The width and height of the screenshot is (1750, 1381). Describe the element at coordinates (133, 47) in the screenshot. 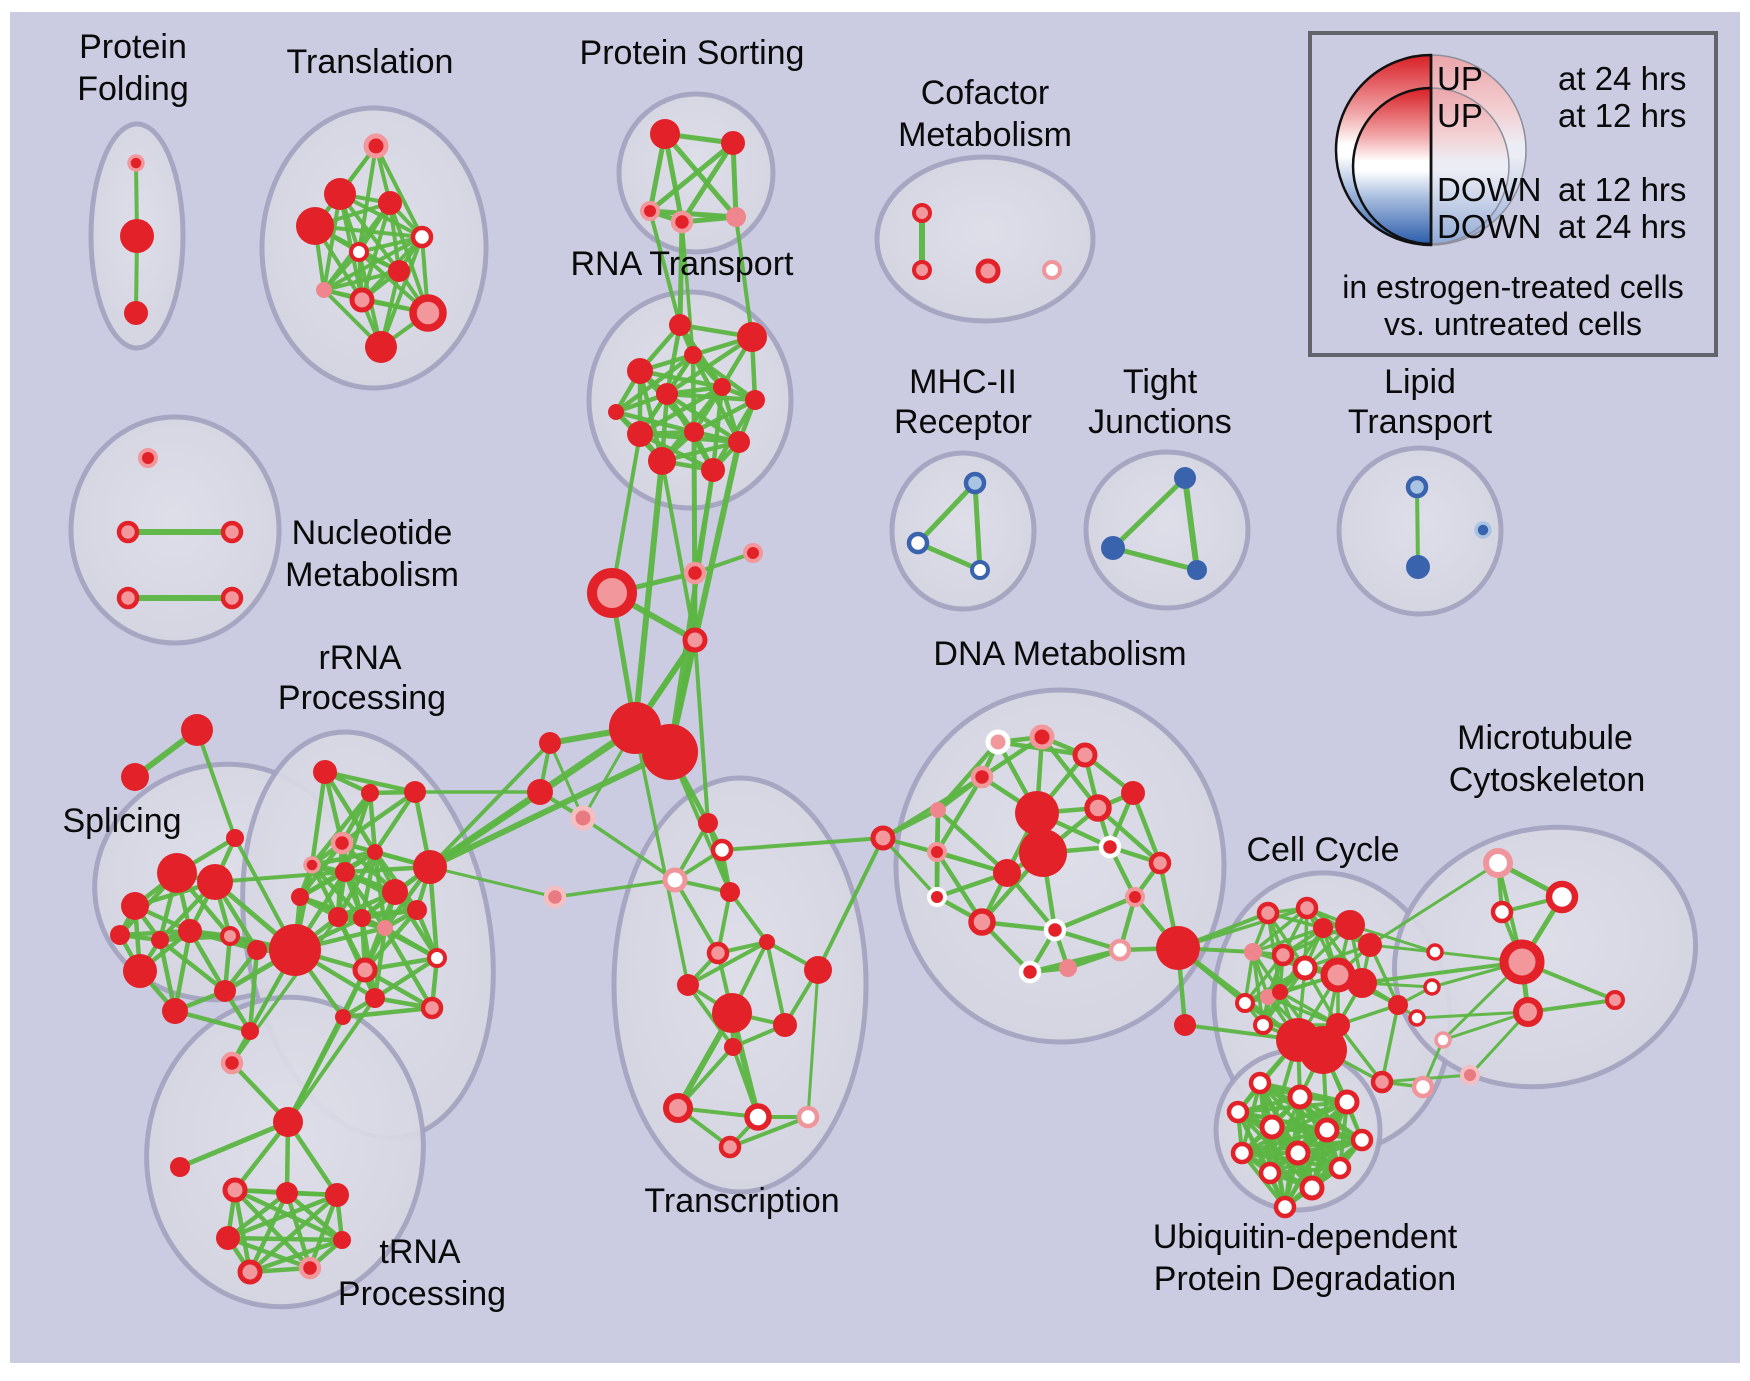

I see `cluster-label-pf: Protein` at that location.